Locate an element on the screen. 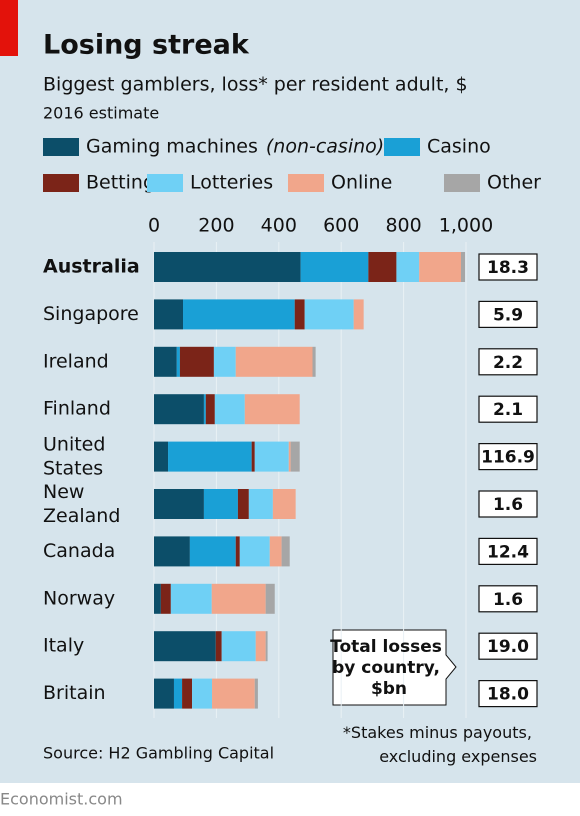 This screenshot has height=816, width=580. total-label: 2.1 is located at coordinates (508, 410).